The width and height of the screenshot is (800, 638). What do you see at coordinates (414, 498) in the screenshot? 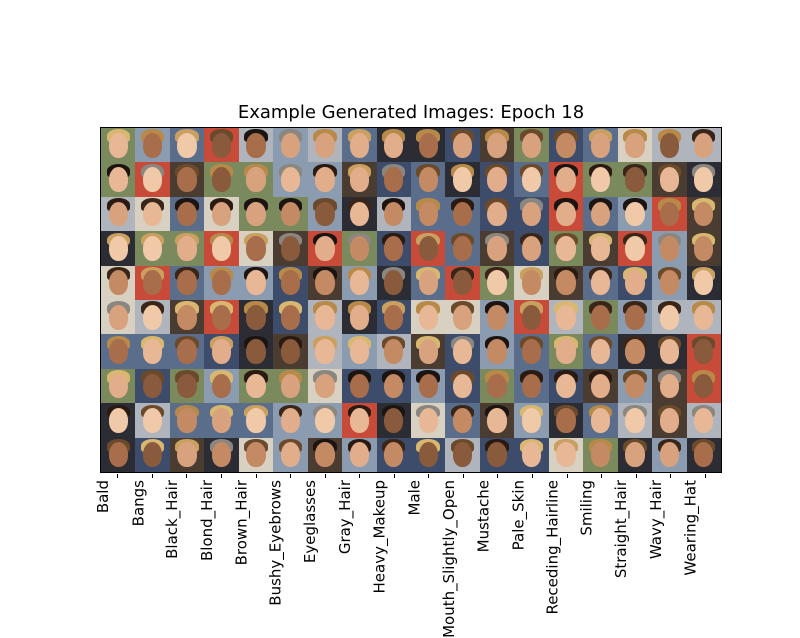
I see `attribute-label-text: Male` at bounding box center [414, 498].